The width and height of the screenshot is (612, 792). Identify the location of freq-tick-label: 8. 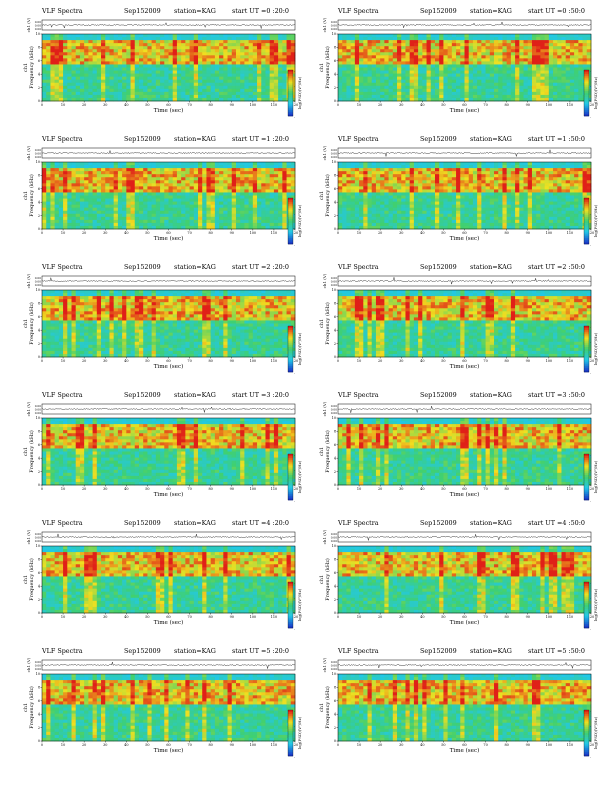
(335, 304).